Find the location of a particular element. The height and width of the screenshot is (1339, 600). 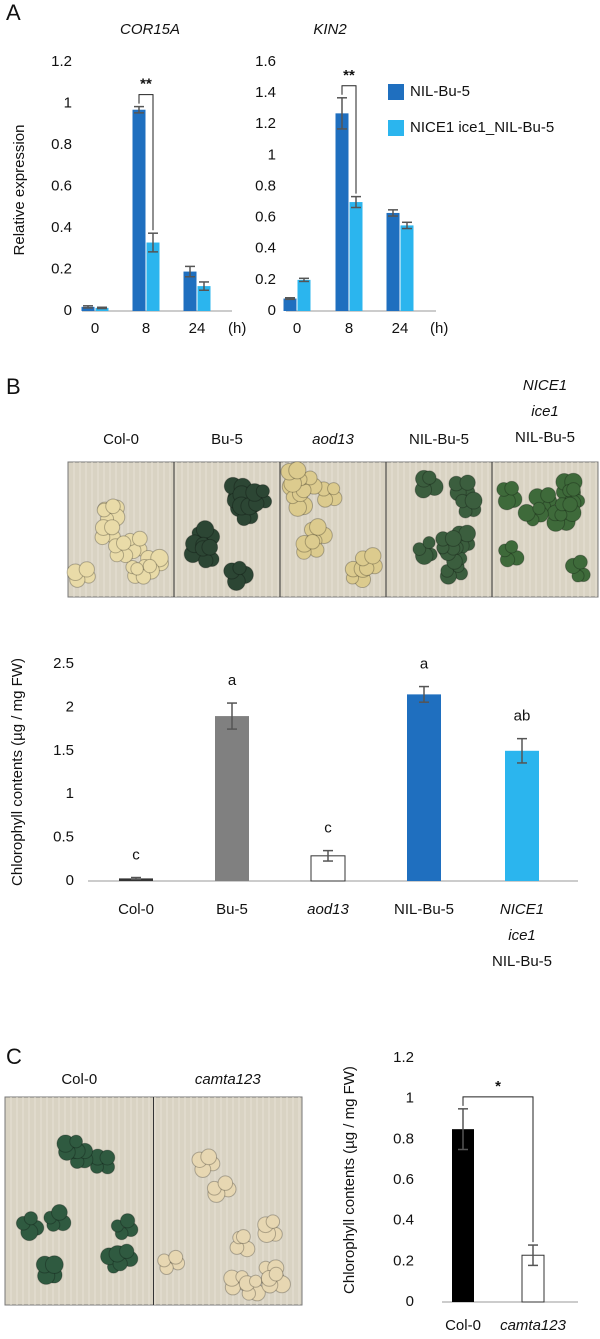

y-tick-label: 1.6 is located at coordinates (265, 61).